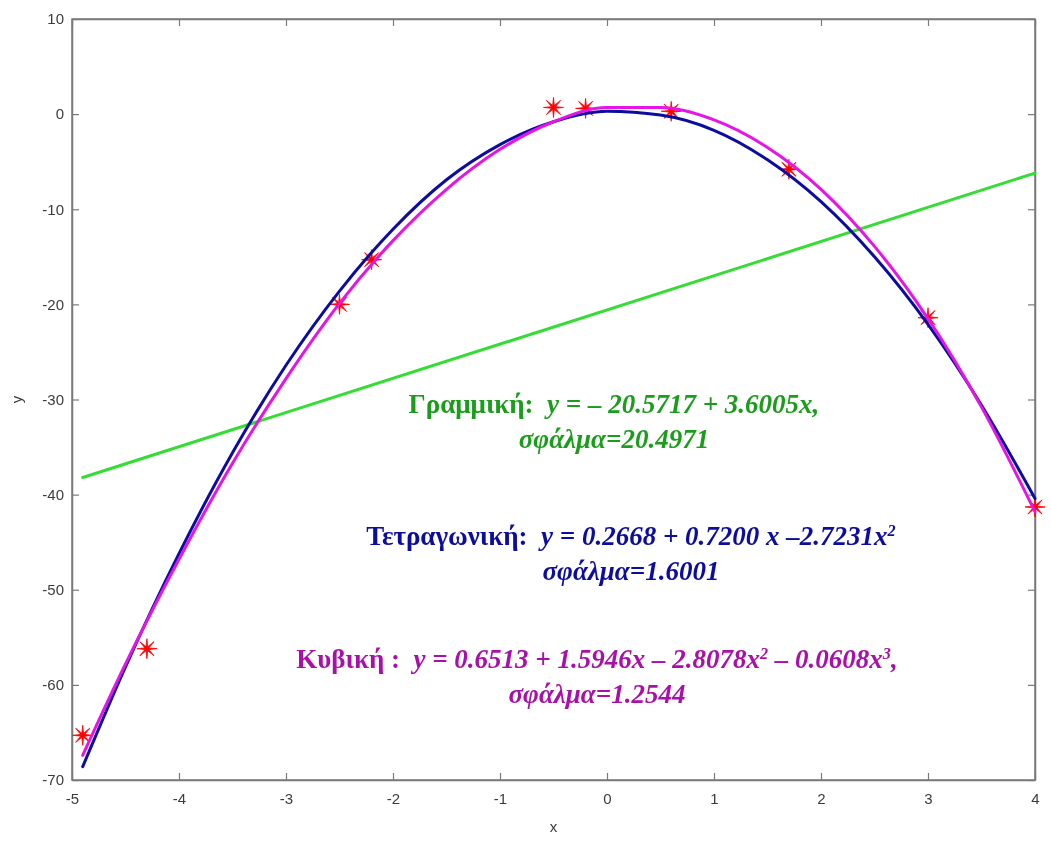  What do you see at coordinates (821, 798) in the screenshot?
I see `x-tick-label: 2` at bounding box center [821, 798].